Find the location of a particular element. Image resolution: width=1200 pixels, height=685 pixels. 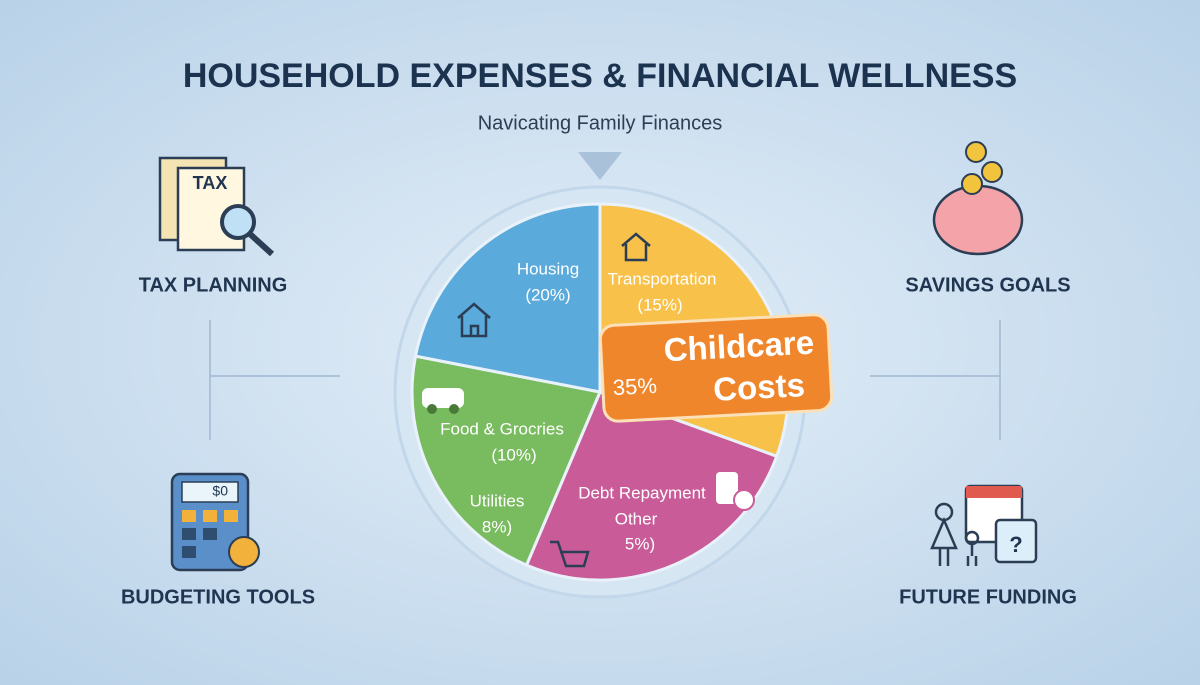

slice-label: Housing is located at coordinates (548, 268).